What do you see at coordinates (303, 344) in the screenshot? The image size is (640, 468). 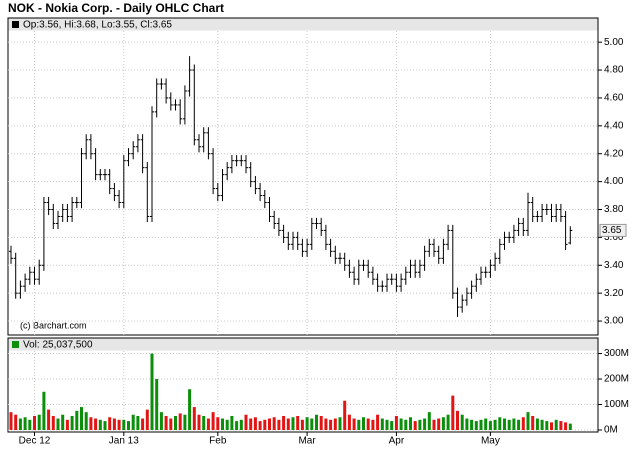 I see `volume-legend-strip` at bounding box center [303, 344].